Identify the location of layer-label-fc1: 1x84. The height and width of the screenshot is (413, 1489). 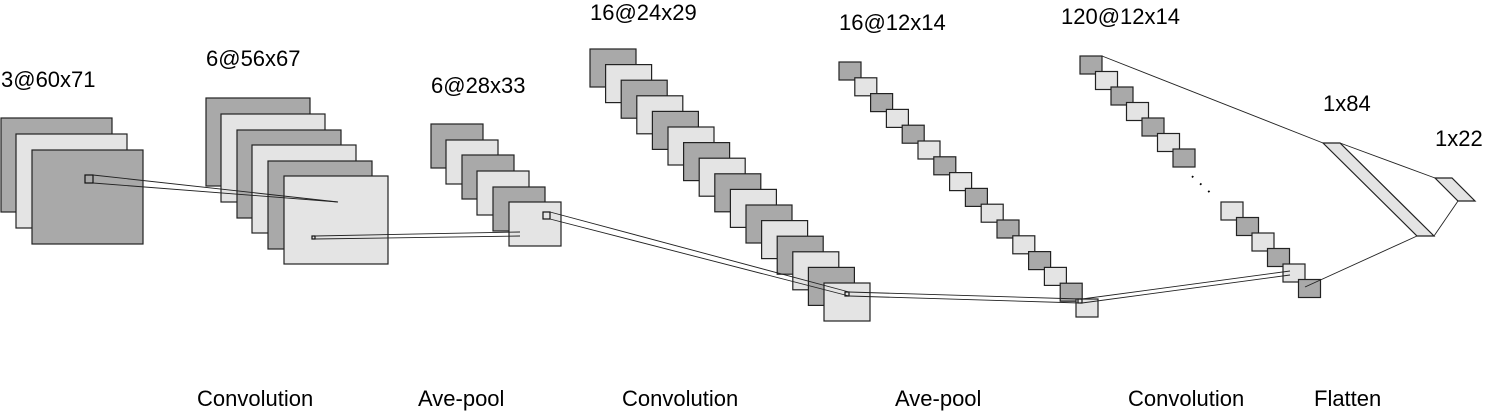
(1347, 103).